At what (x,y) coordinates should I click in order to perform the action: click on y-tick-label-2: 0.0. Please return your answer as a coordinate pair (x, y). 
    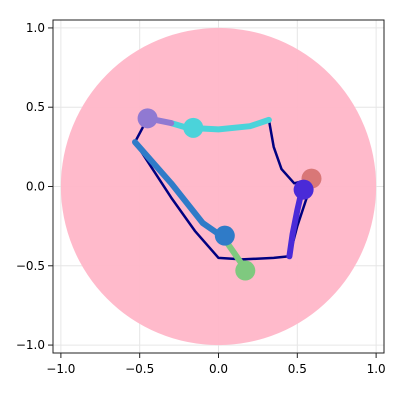
    Looking at the image, I should click on (35, 187).